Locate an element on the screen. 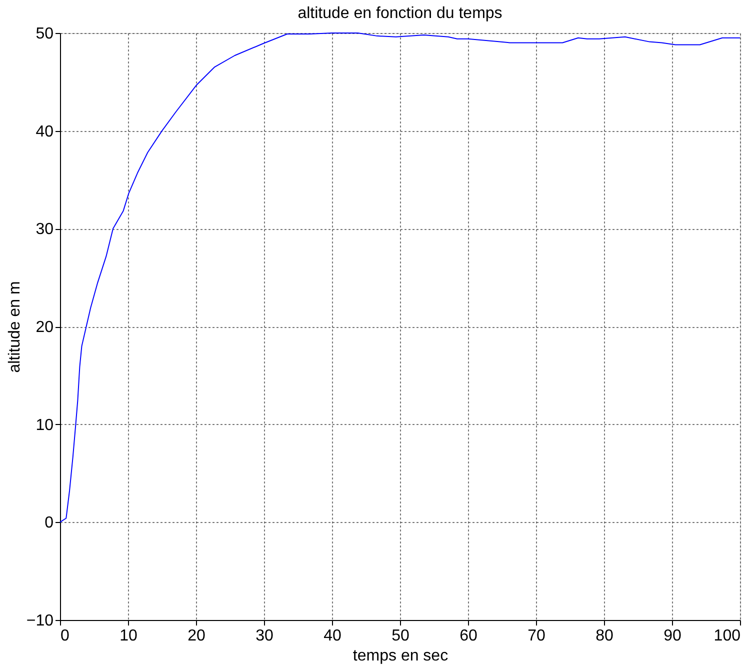 This screenshot has width=753, height=668. y-tick-label: 10 is located at coordinates (45, 425).